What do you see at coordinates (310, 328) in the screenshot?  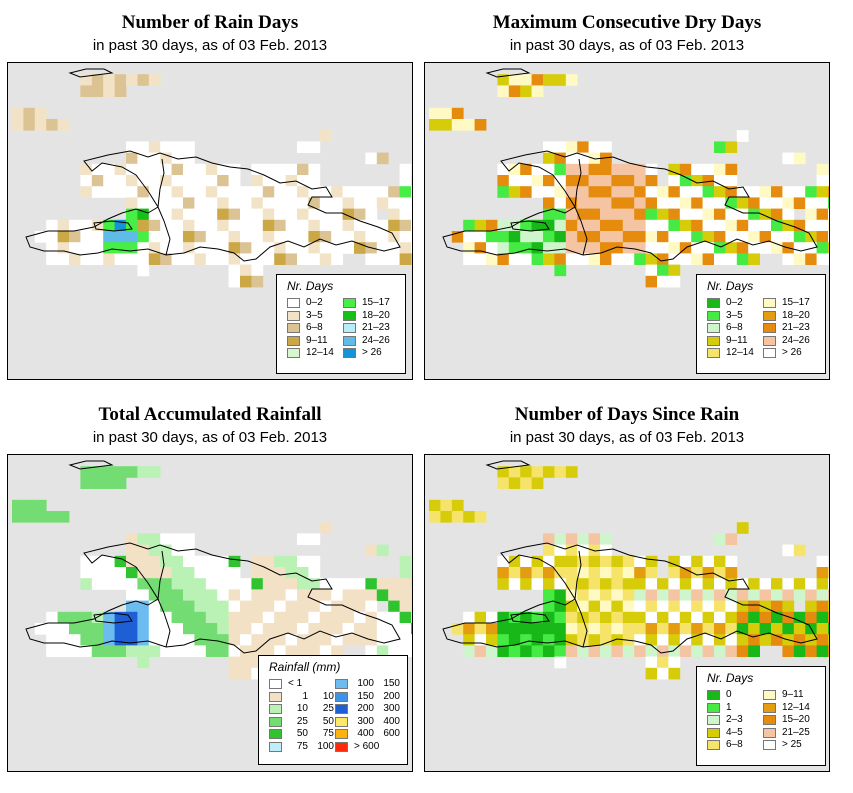 I see `legend-col-1: 0–2 3–5 6–8 9–11 12–14` at bounding box center [310, 328].